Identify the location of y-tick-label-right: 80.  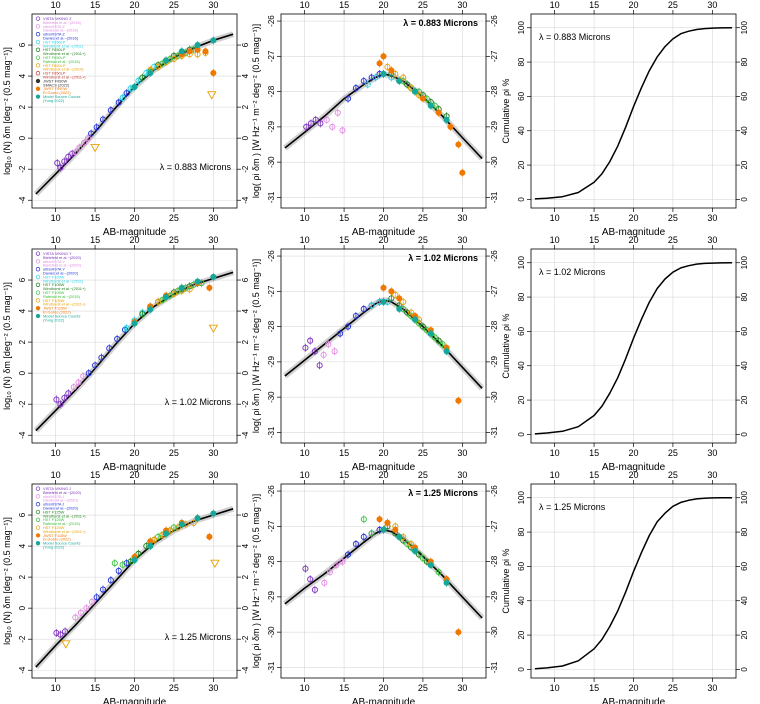
(744, 531).